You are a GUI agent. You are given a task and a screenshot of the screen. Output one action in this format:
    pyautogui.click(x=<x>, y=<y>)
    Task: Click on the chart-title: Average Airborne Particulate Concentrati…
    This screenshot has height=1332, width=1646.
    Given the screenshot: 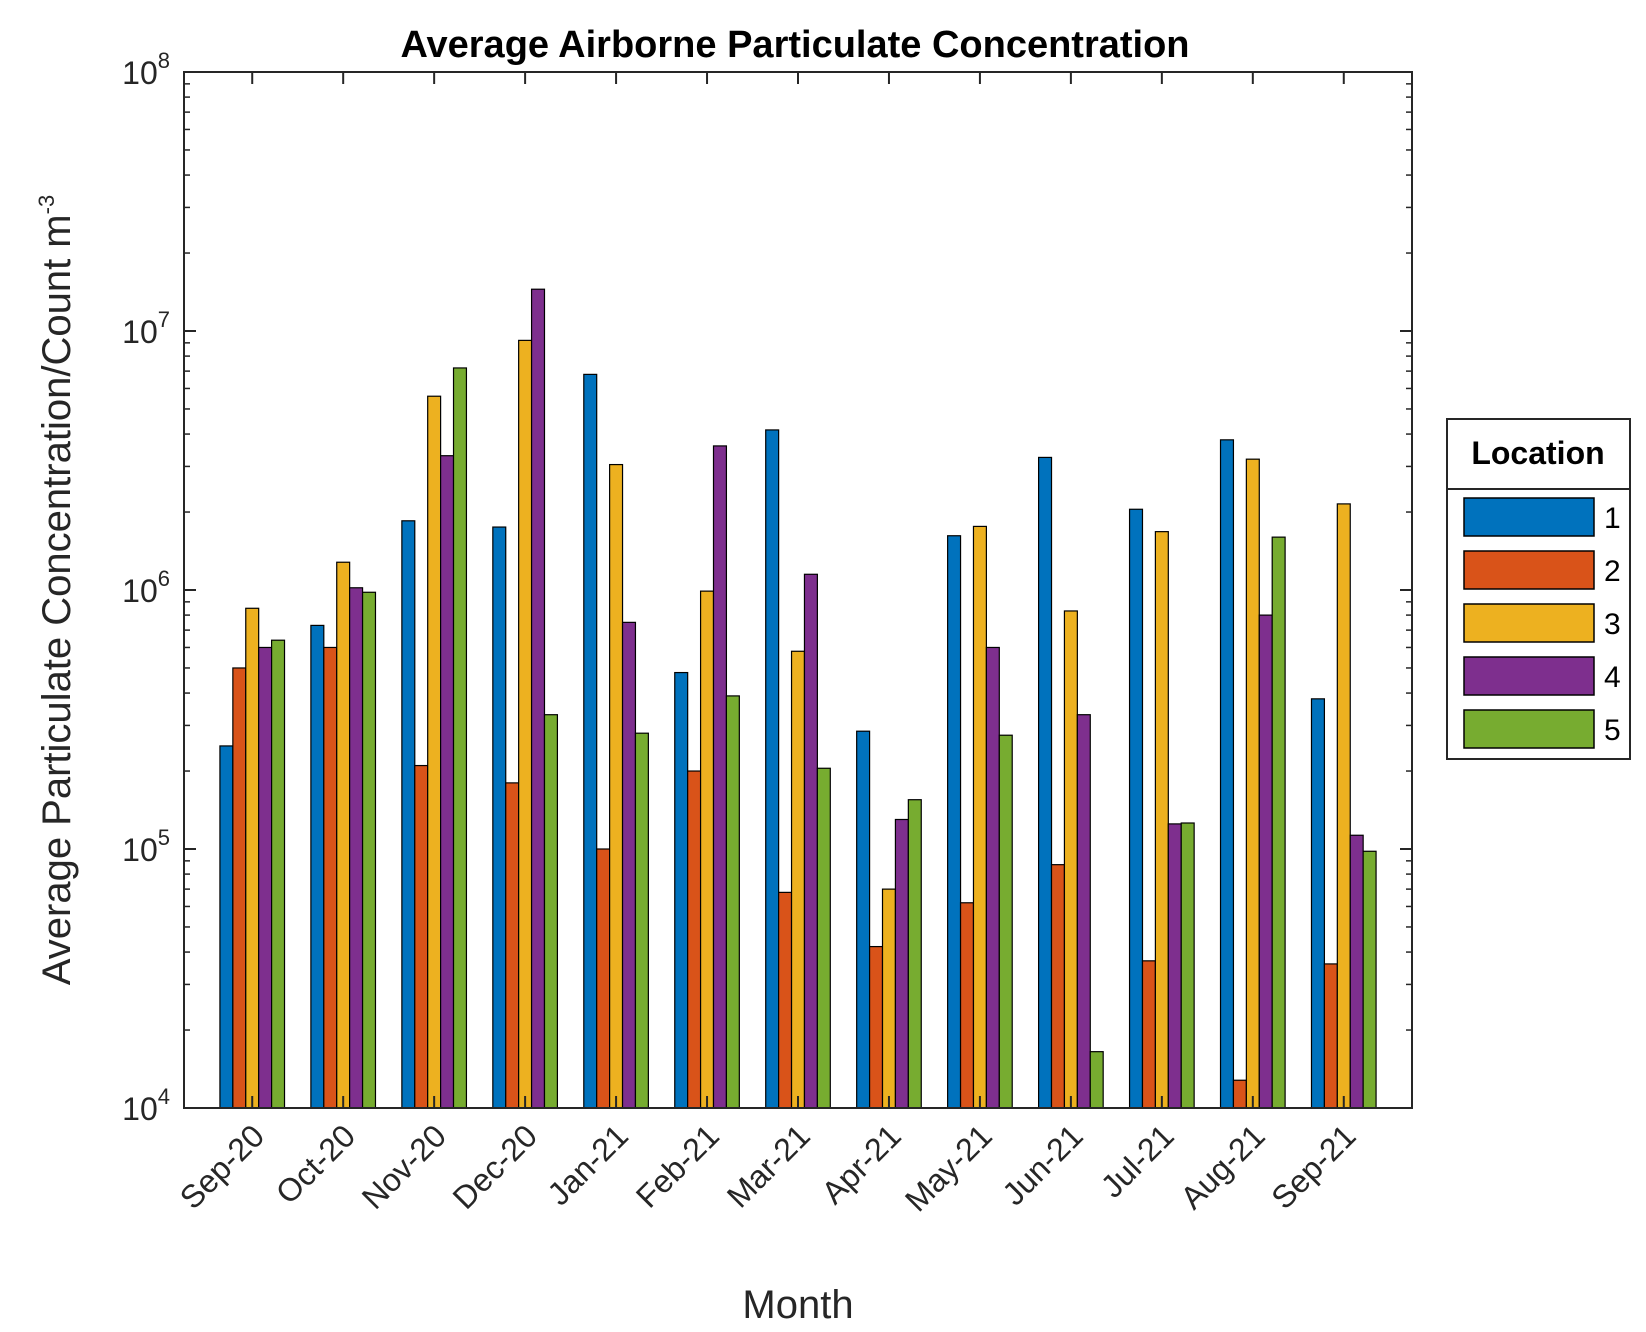 What is the action you would take?
    pyautogui.click(x=794, y=45)
    